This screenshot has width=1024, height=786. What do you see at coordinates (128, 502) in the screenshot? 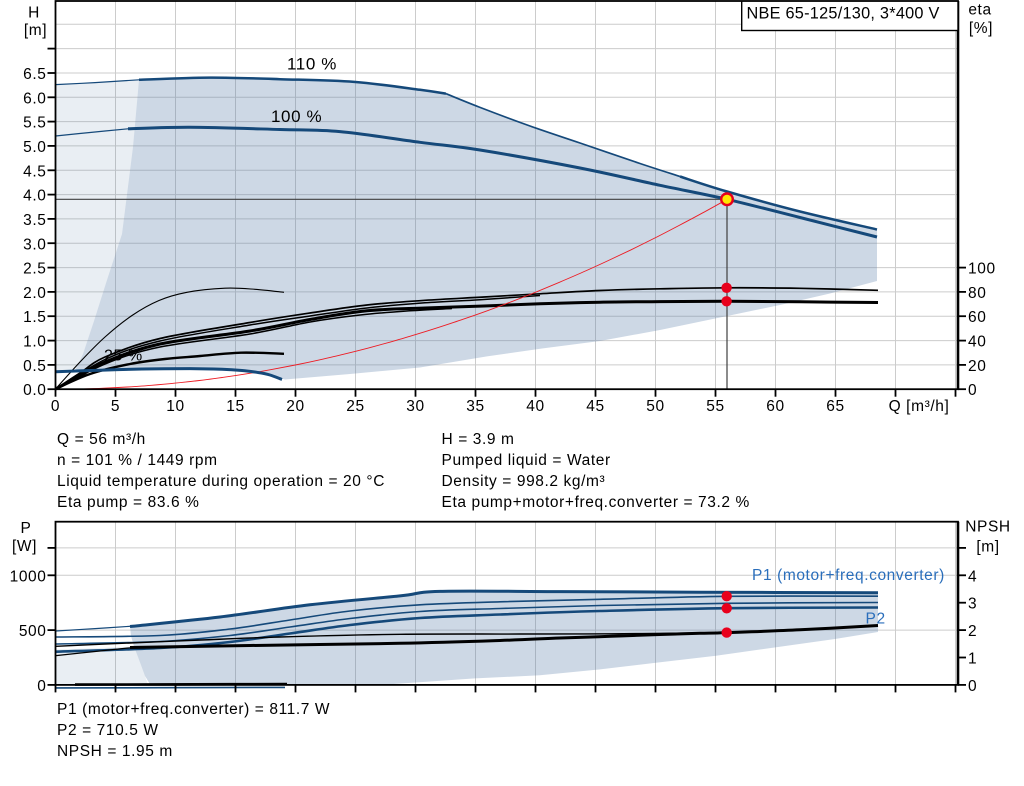
I see `svg-text: Eta pump = 83.6 %` at bounding box center [128, 502].